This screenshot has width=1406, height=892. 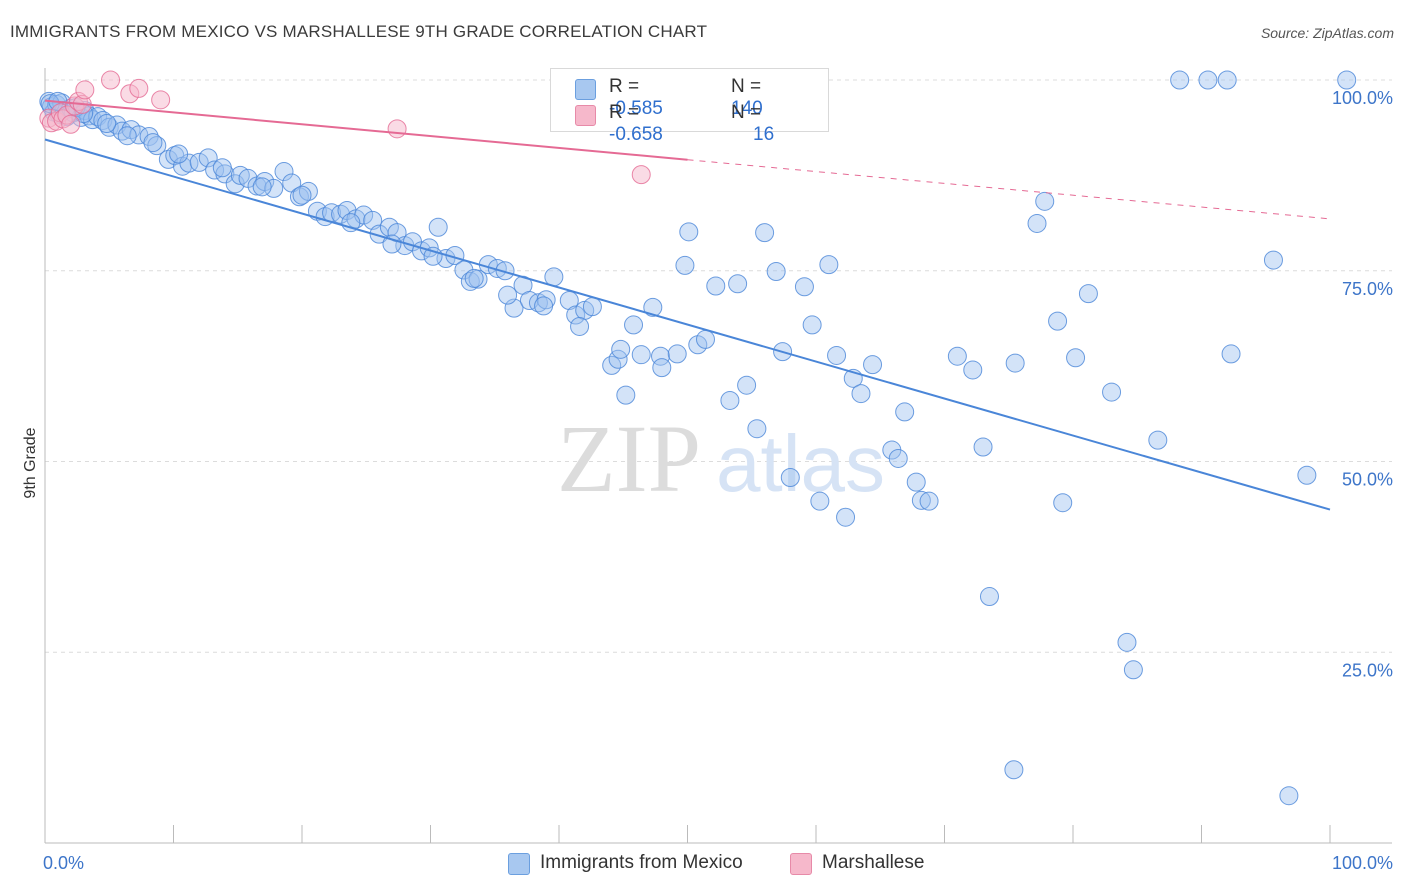 What do you see at coordinates (519, 864) in the screenshot?
I see `series-swatch-mexico` at bounding box center [519, 864].